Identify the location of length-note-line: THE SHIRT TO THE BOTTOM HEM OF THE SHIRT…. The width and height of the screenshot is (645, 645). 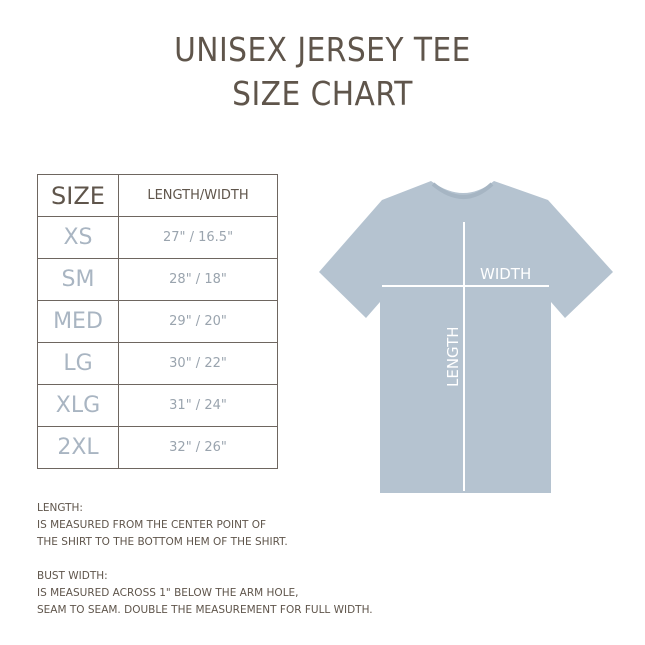
(162, 542).